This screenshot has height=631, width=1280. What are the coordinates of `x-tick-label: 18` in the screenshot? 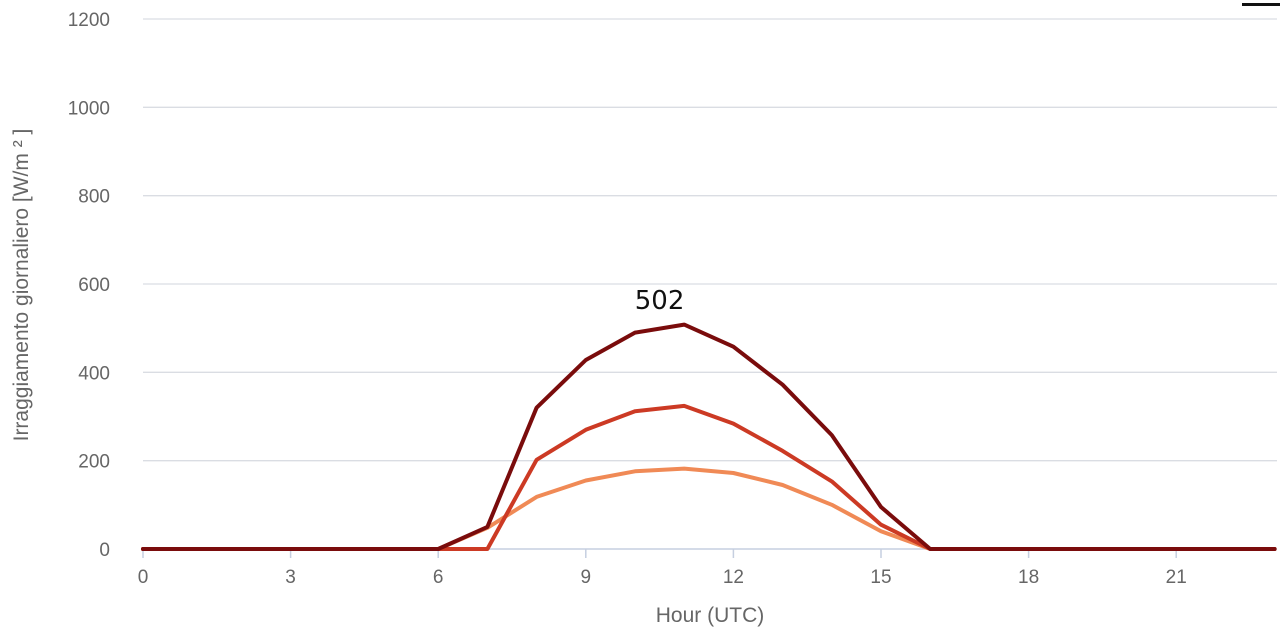 It's located at (1028, 577).